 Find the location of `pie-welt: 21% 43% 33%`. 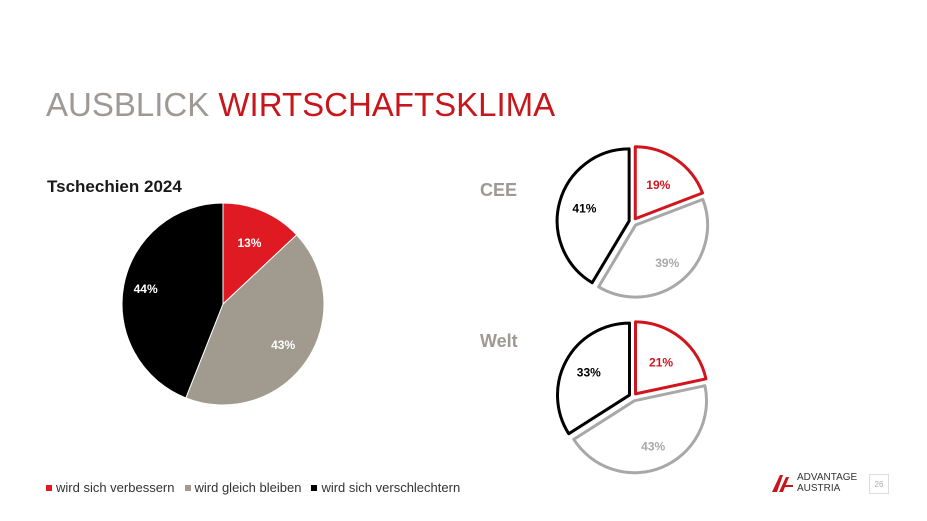

pie-welt: 21% 43% 33% is located at coordinates (632, 397).